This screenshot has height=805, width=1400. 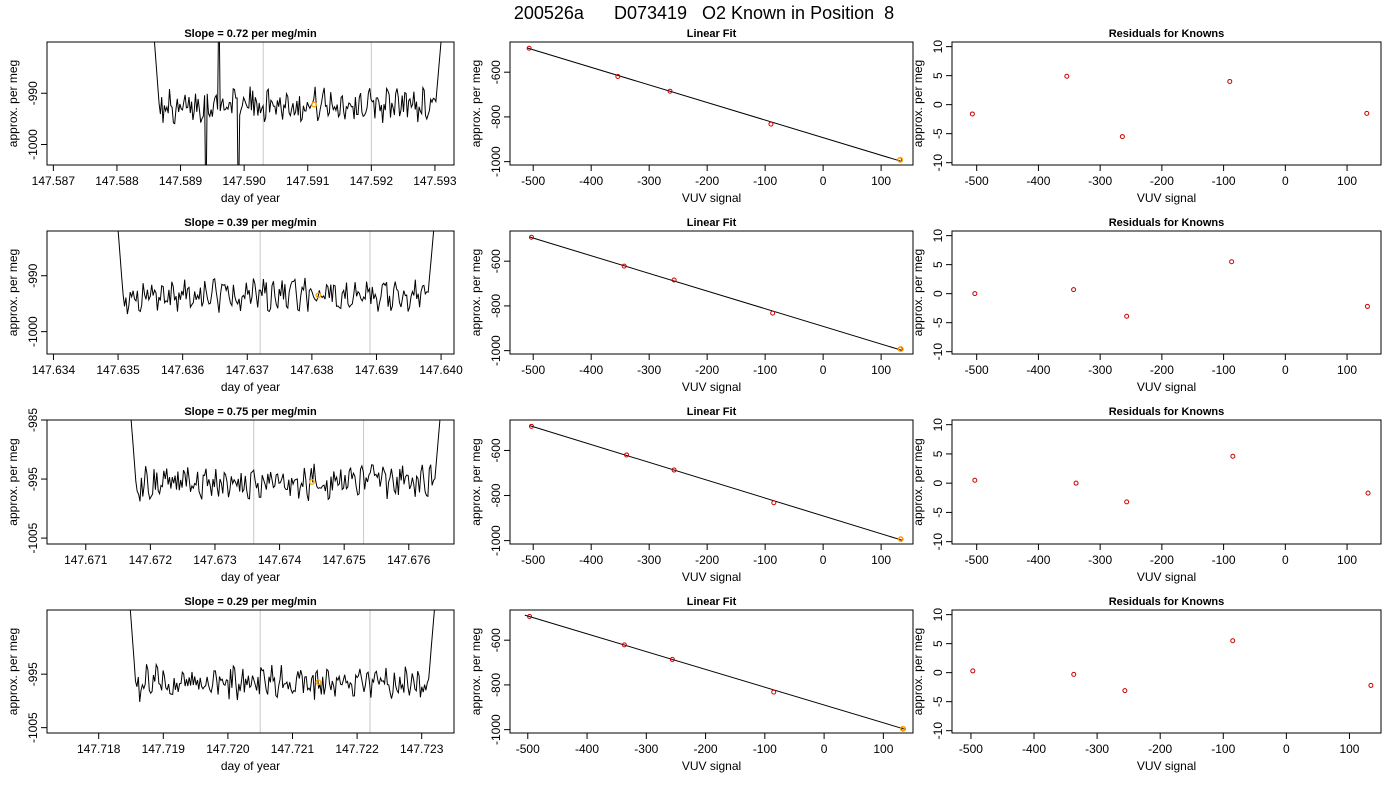 I want to click on y-tick-label: -995, so click(x=33, y=674).